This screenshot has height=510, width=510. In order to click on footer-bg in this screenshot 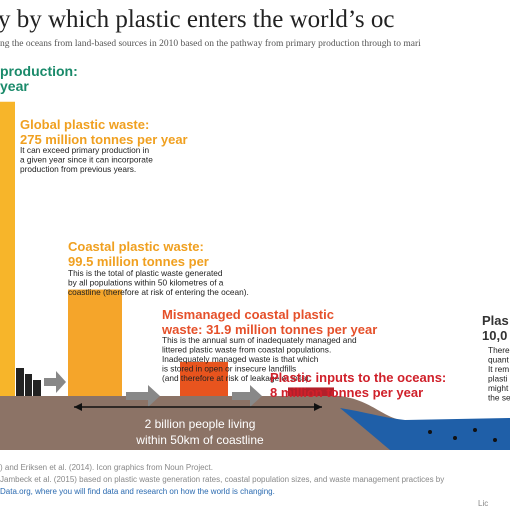, I will do `click(255, 480)`.